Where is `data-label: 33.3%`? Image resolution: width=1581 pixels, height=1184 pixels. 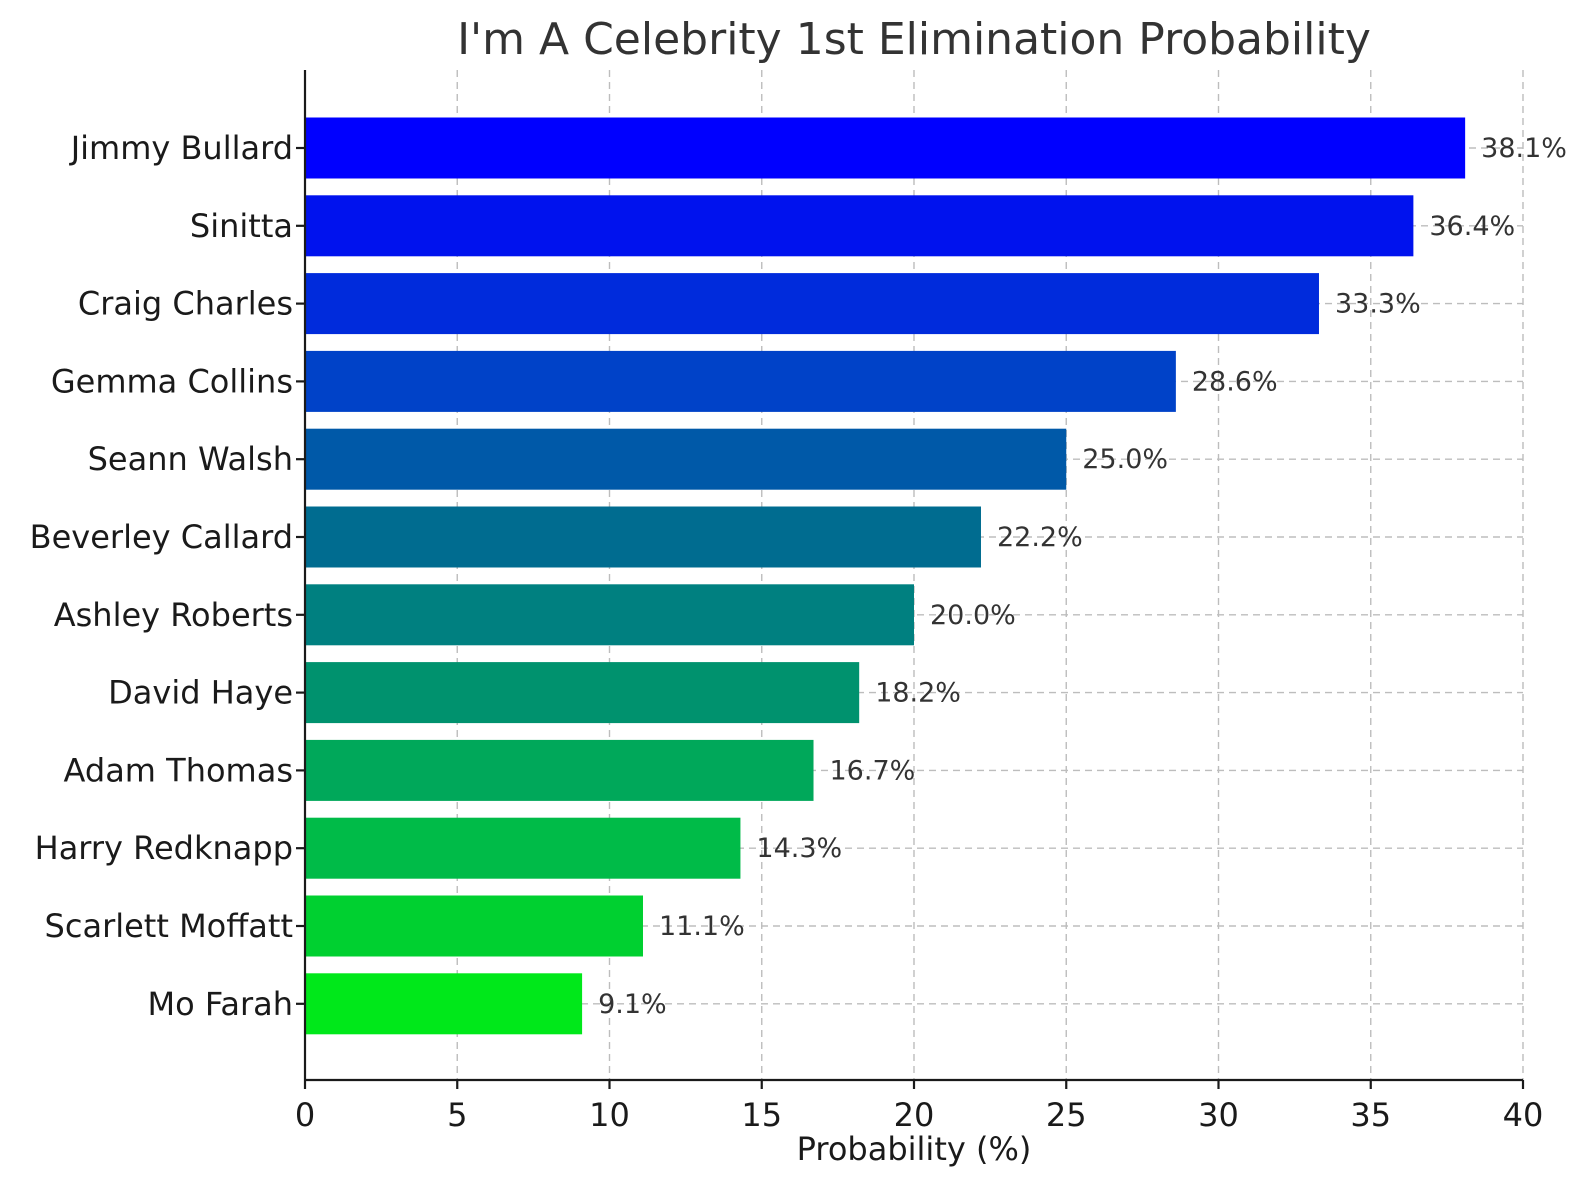
data-label: 33.3% is located at coordinates (1378, 304).